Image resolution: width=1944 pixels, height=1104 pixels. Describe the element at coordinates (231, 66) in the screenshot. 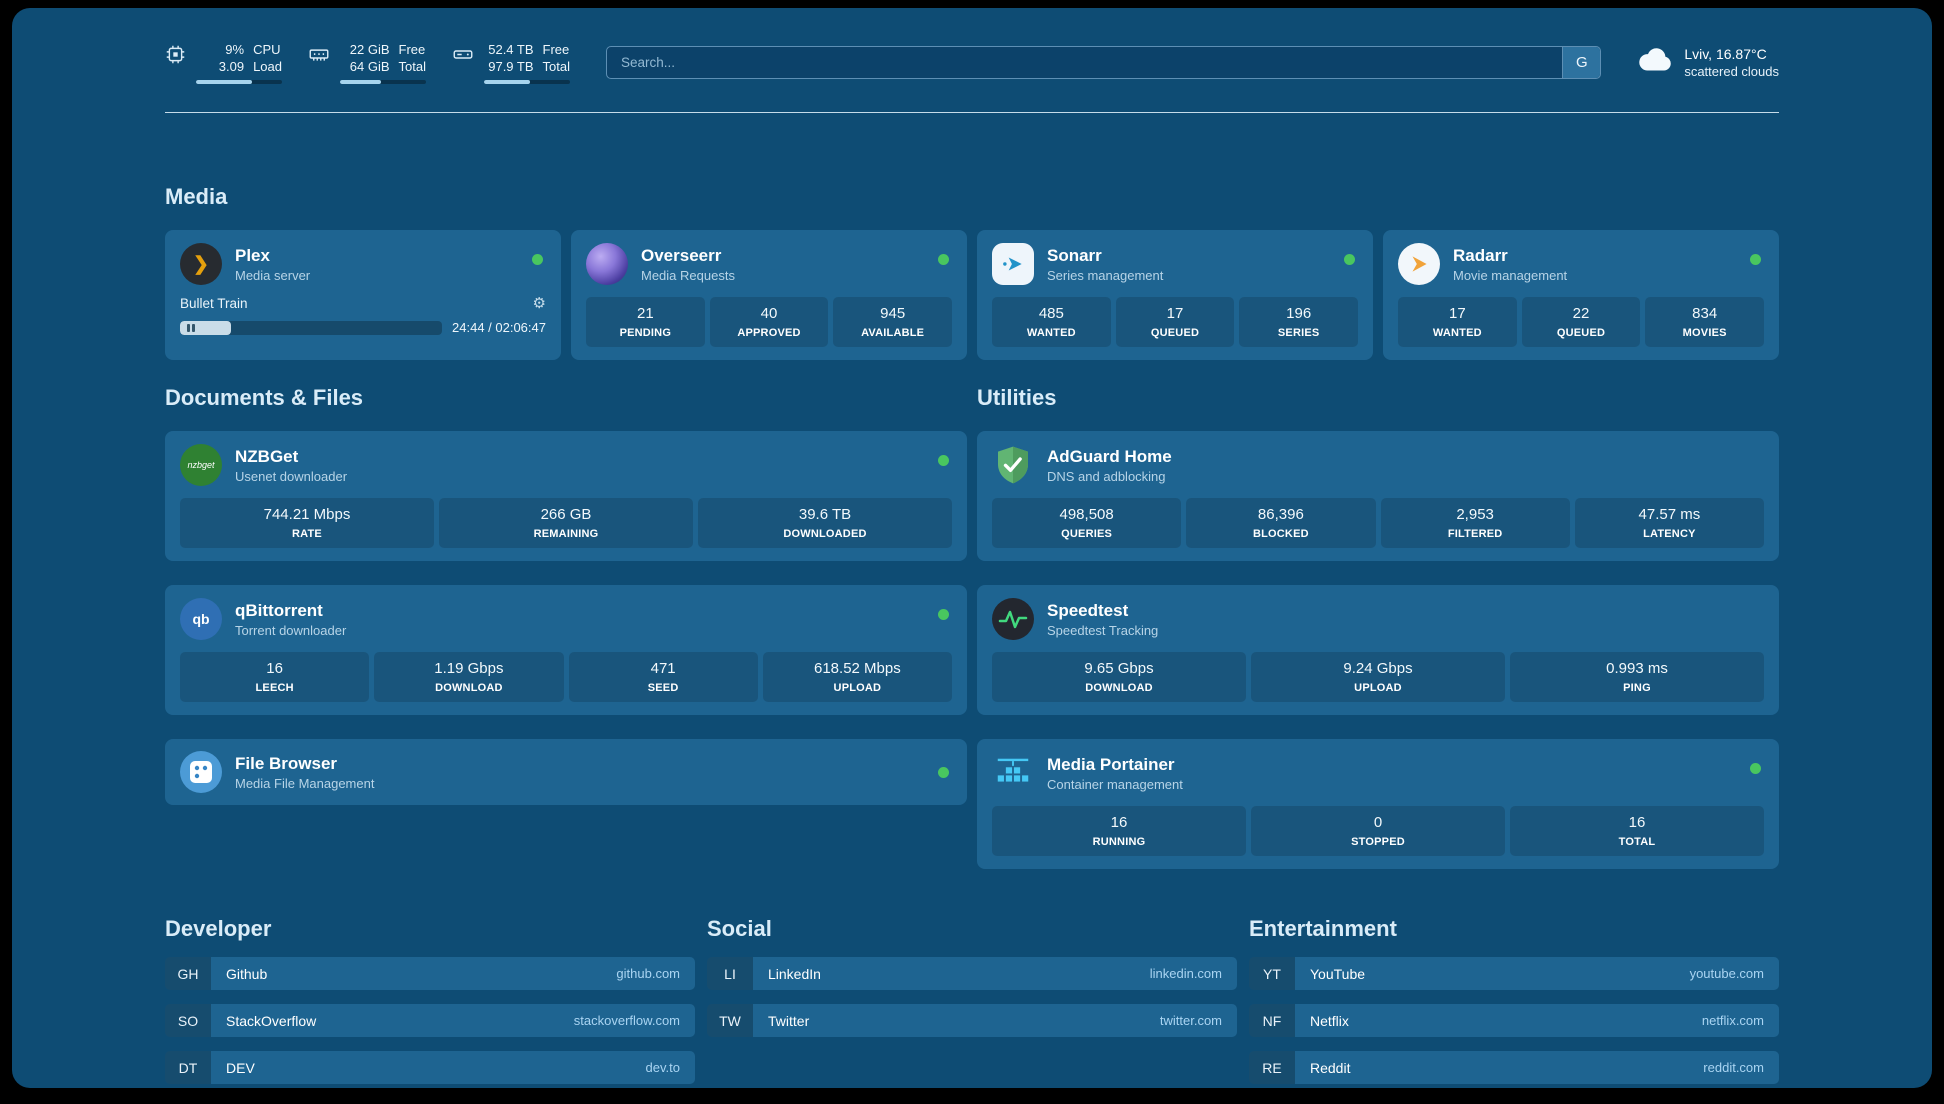

I see `cpu-load-value: 3.09` at that location.